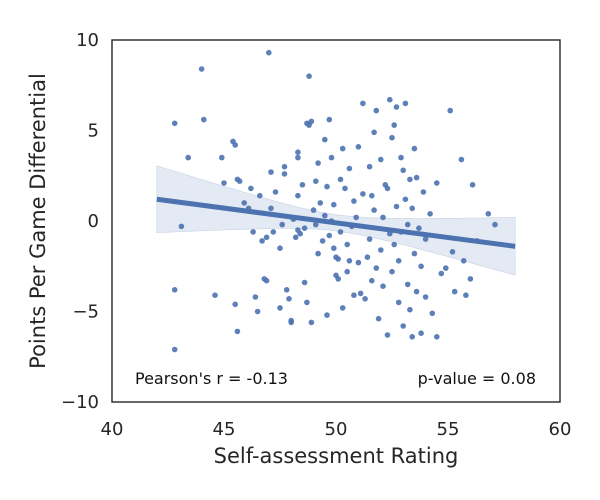  Describe the element at coordinates (112, 429) in the screenshot. I see `x-tick-label: 40` at that location.